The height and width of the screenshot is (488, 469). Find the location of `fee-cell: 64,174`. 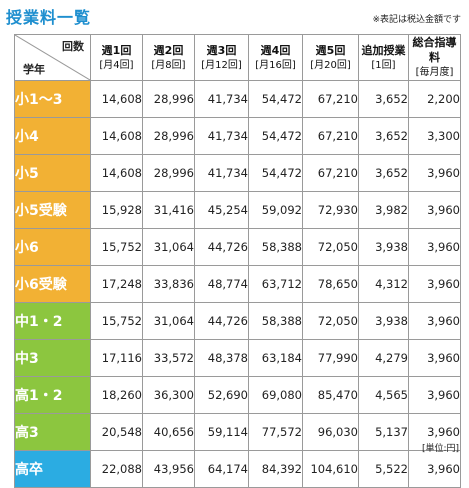

fee-cell: 64,174 is located at coordinates (221, 469).